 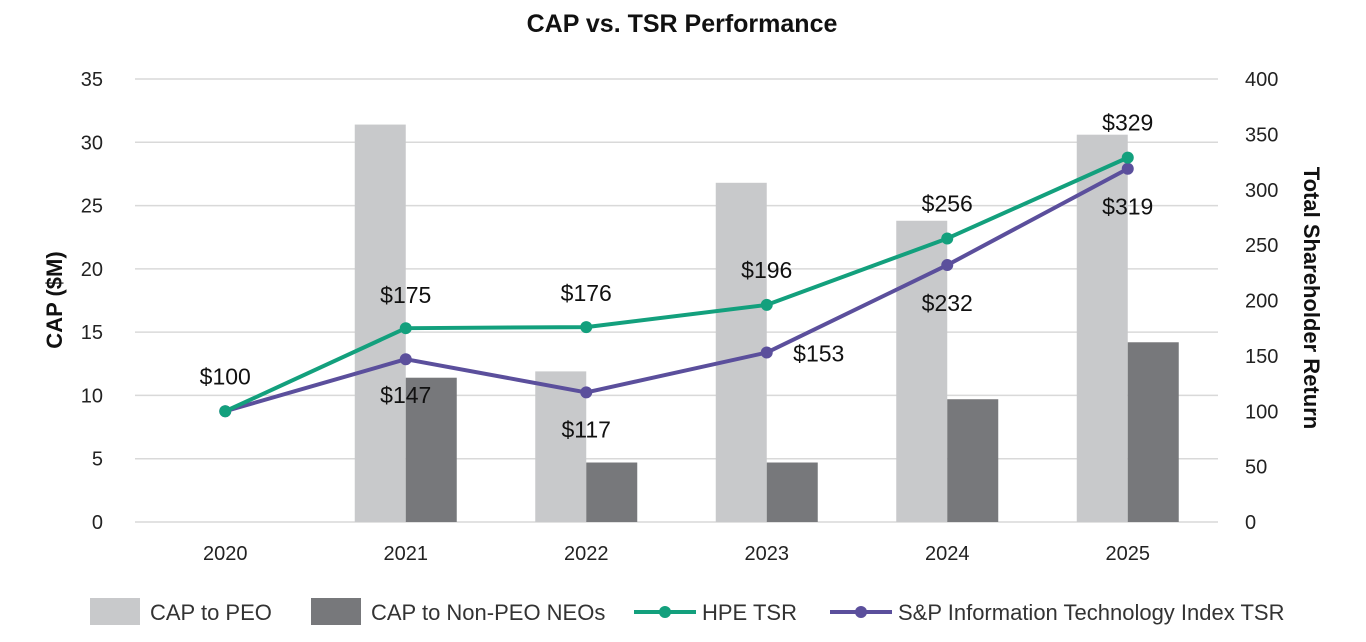 What do you see at coordinates (1261, 357) in the screenshot?
I see `y-right-tick-label: 150` at bounding box center [1261, 357].